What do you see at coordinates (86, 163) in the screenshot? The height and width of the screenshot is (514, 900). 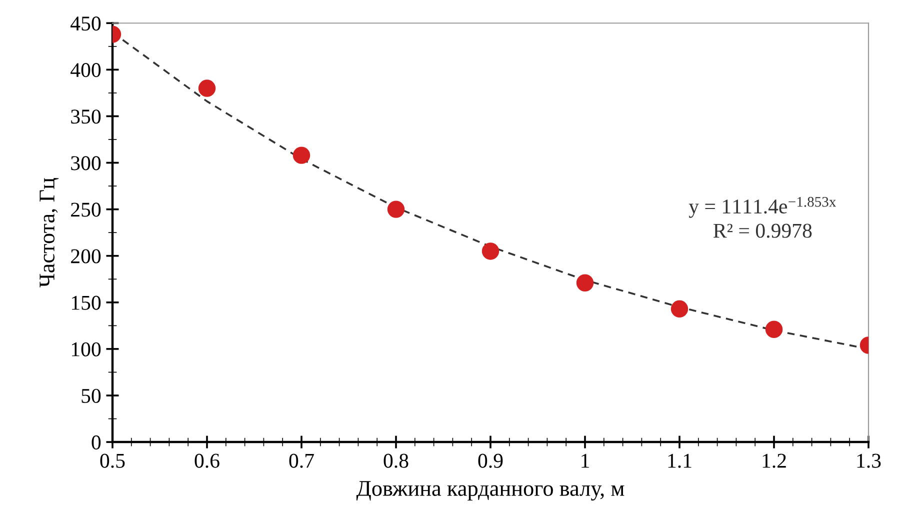 I see `y-tick-label: 300` at bounding box center [86, 163].